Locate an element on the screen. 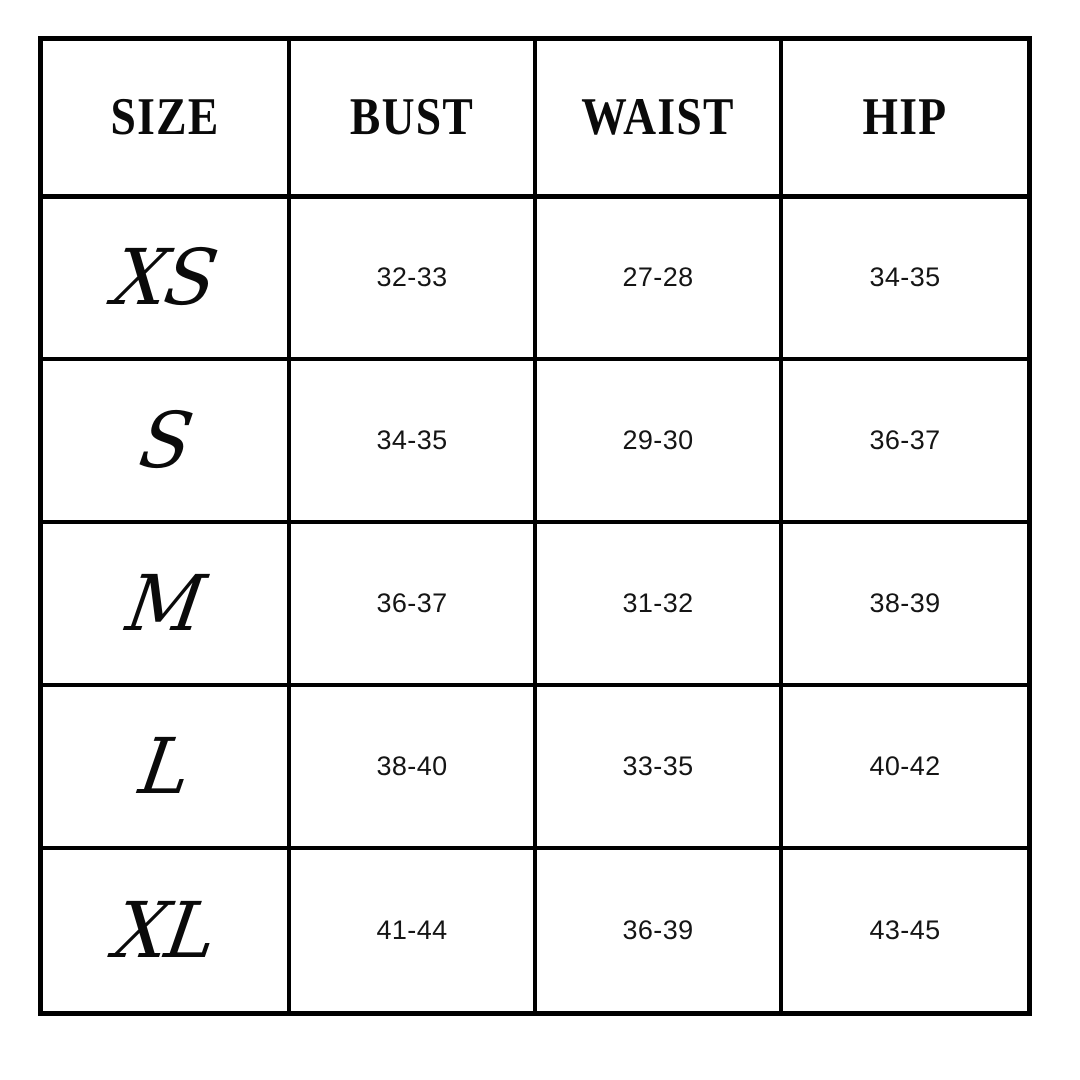 The height and width of the screenshot is (1080, 1080). column-header-size-label: SIZE is located at coordinates (165, 116).